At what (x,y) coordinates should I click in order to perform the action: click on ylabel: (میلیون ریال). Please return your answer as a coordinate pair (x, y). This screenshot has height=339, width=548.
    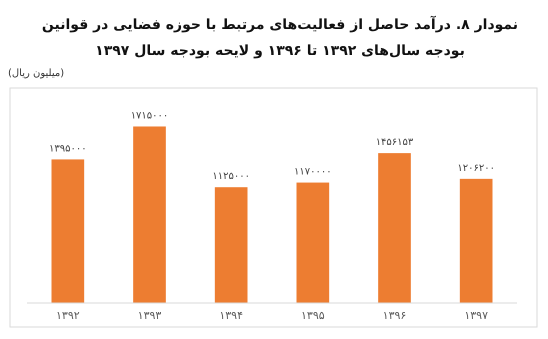
    Looking at the image, I should click on (36, 73).